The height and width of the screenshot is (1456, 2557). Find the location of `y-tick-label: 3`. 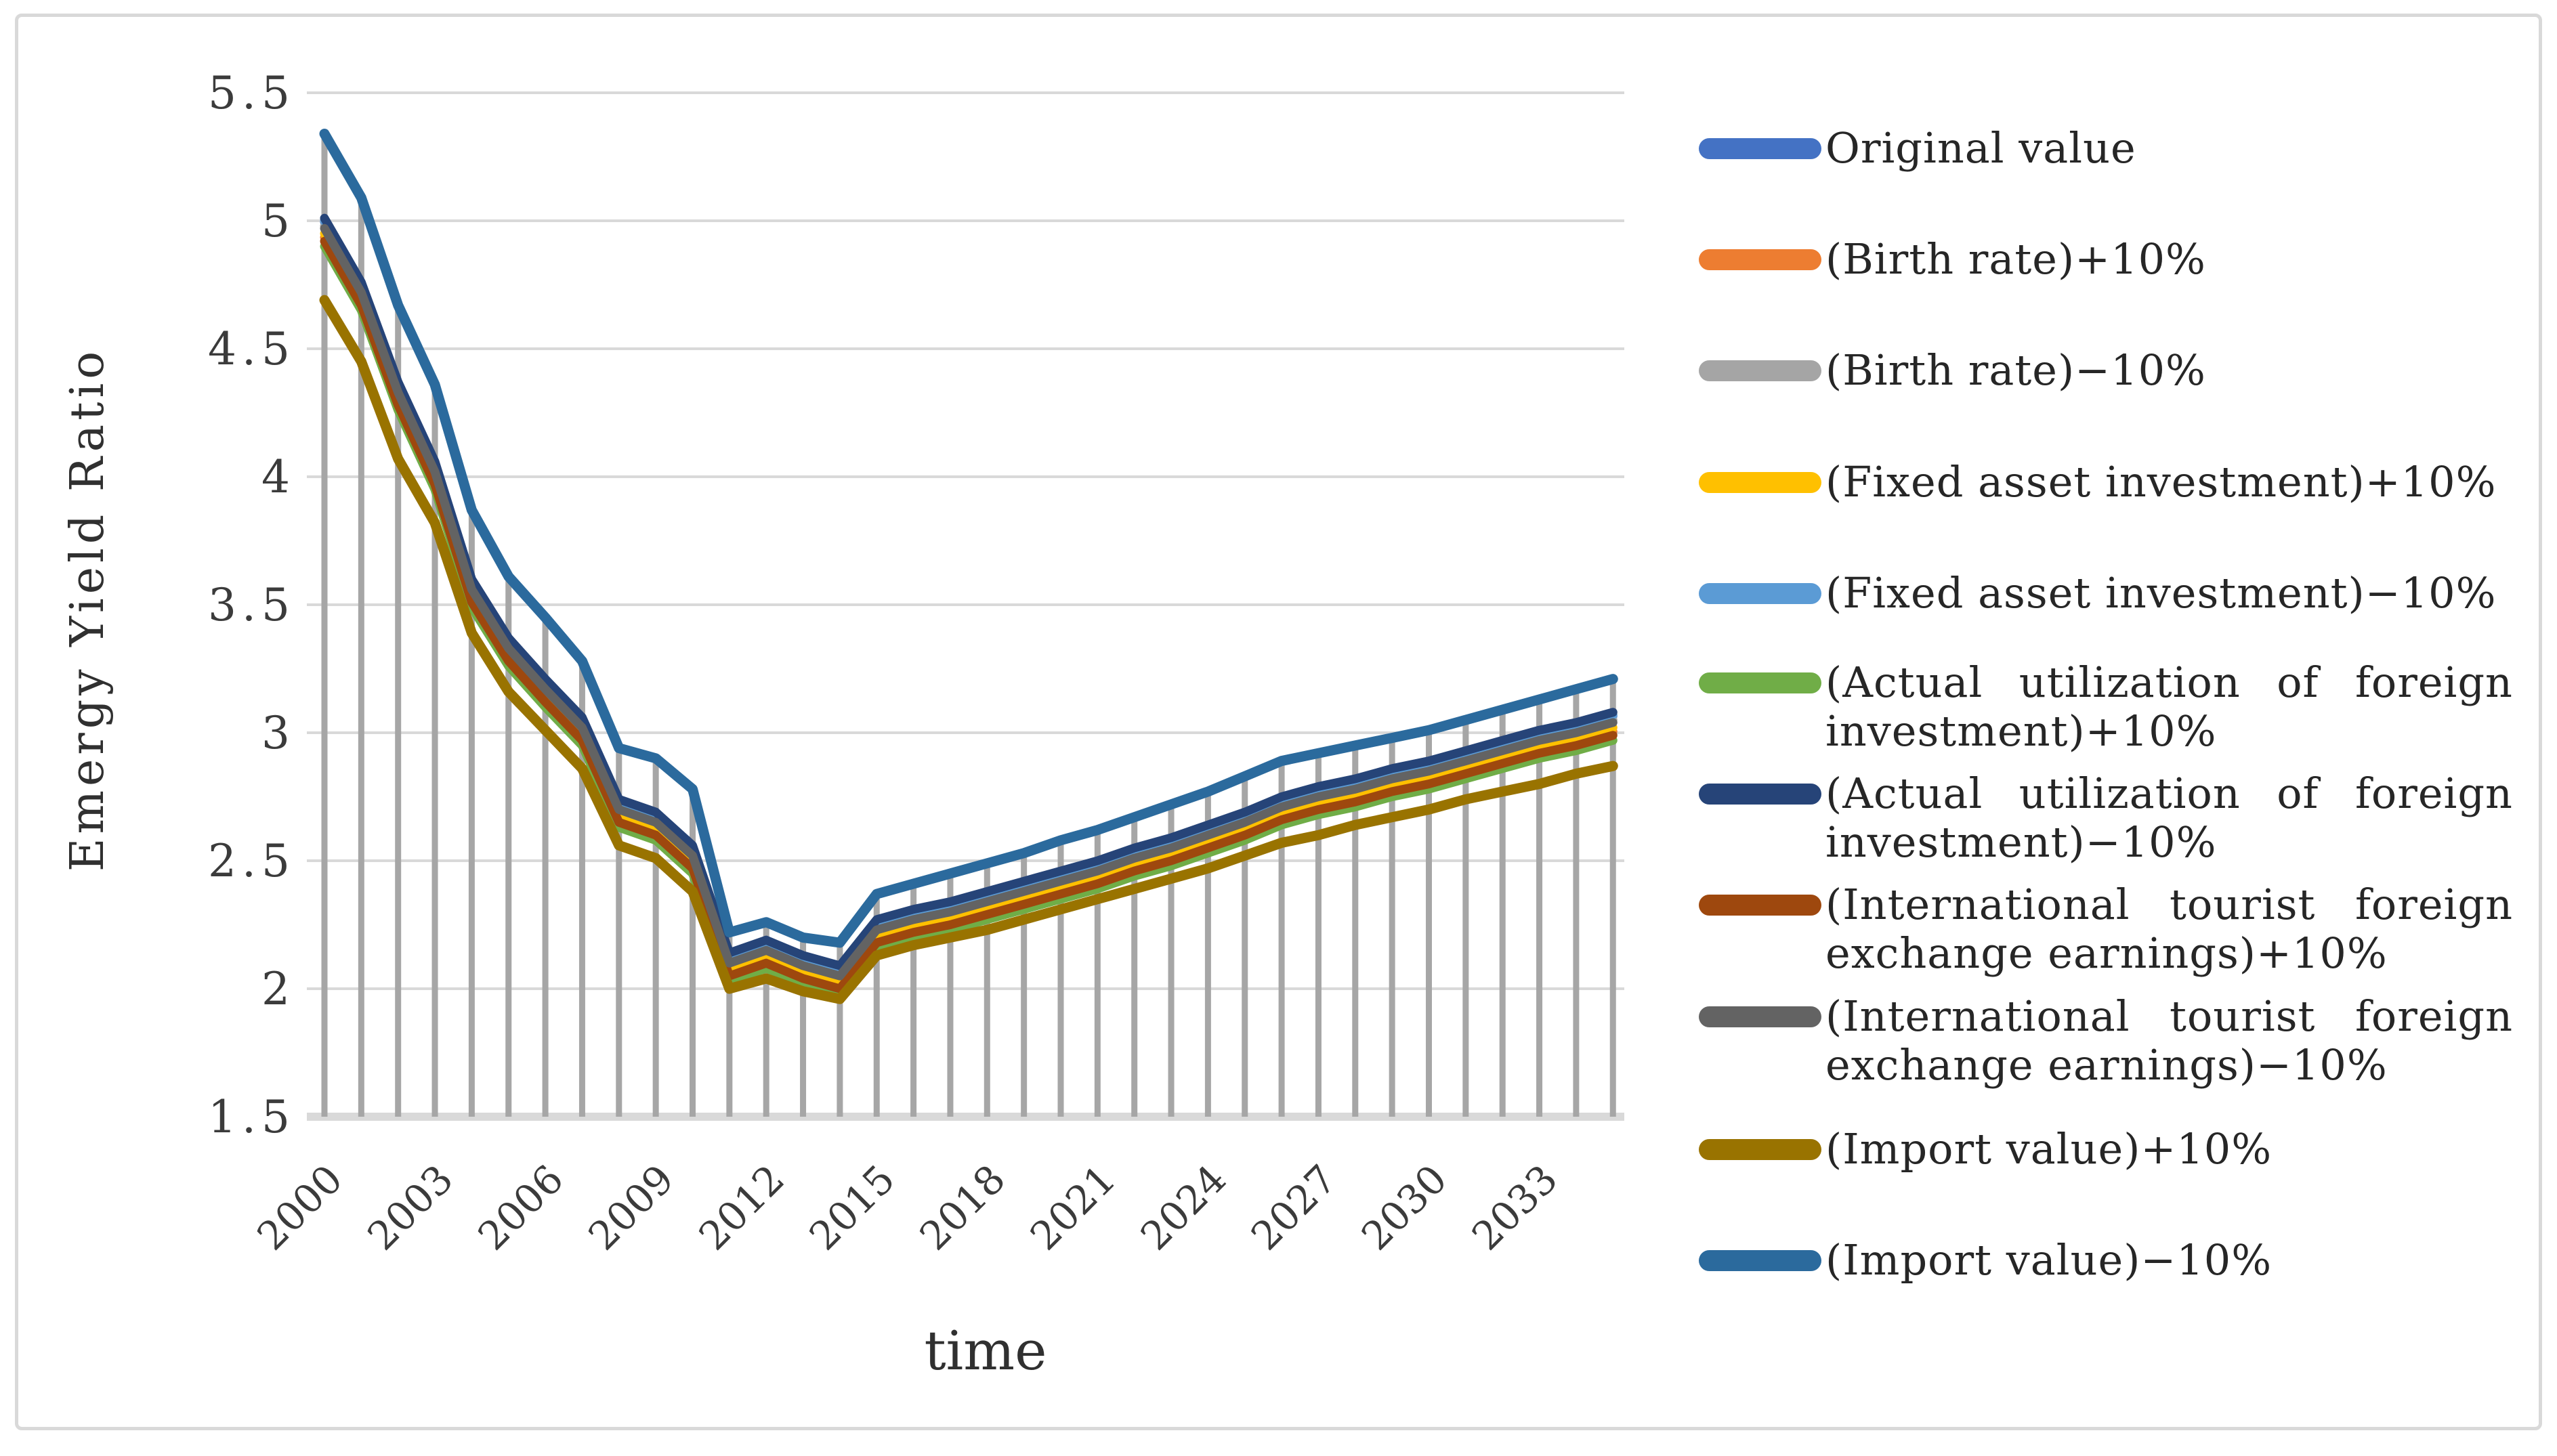

y-tick-label: 3 is located at coordinates (278, 733).